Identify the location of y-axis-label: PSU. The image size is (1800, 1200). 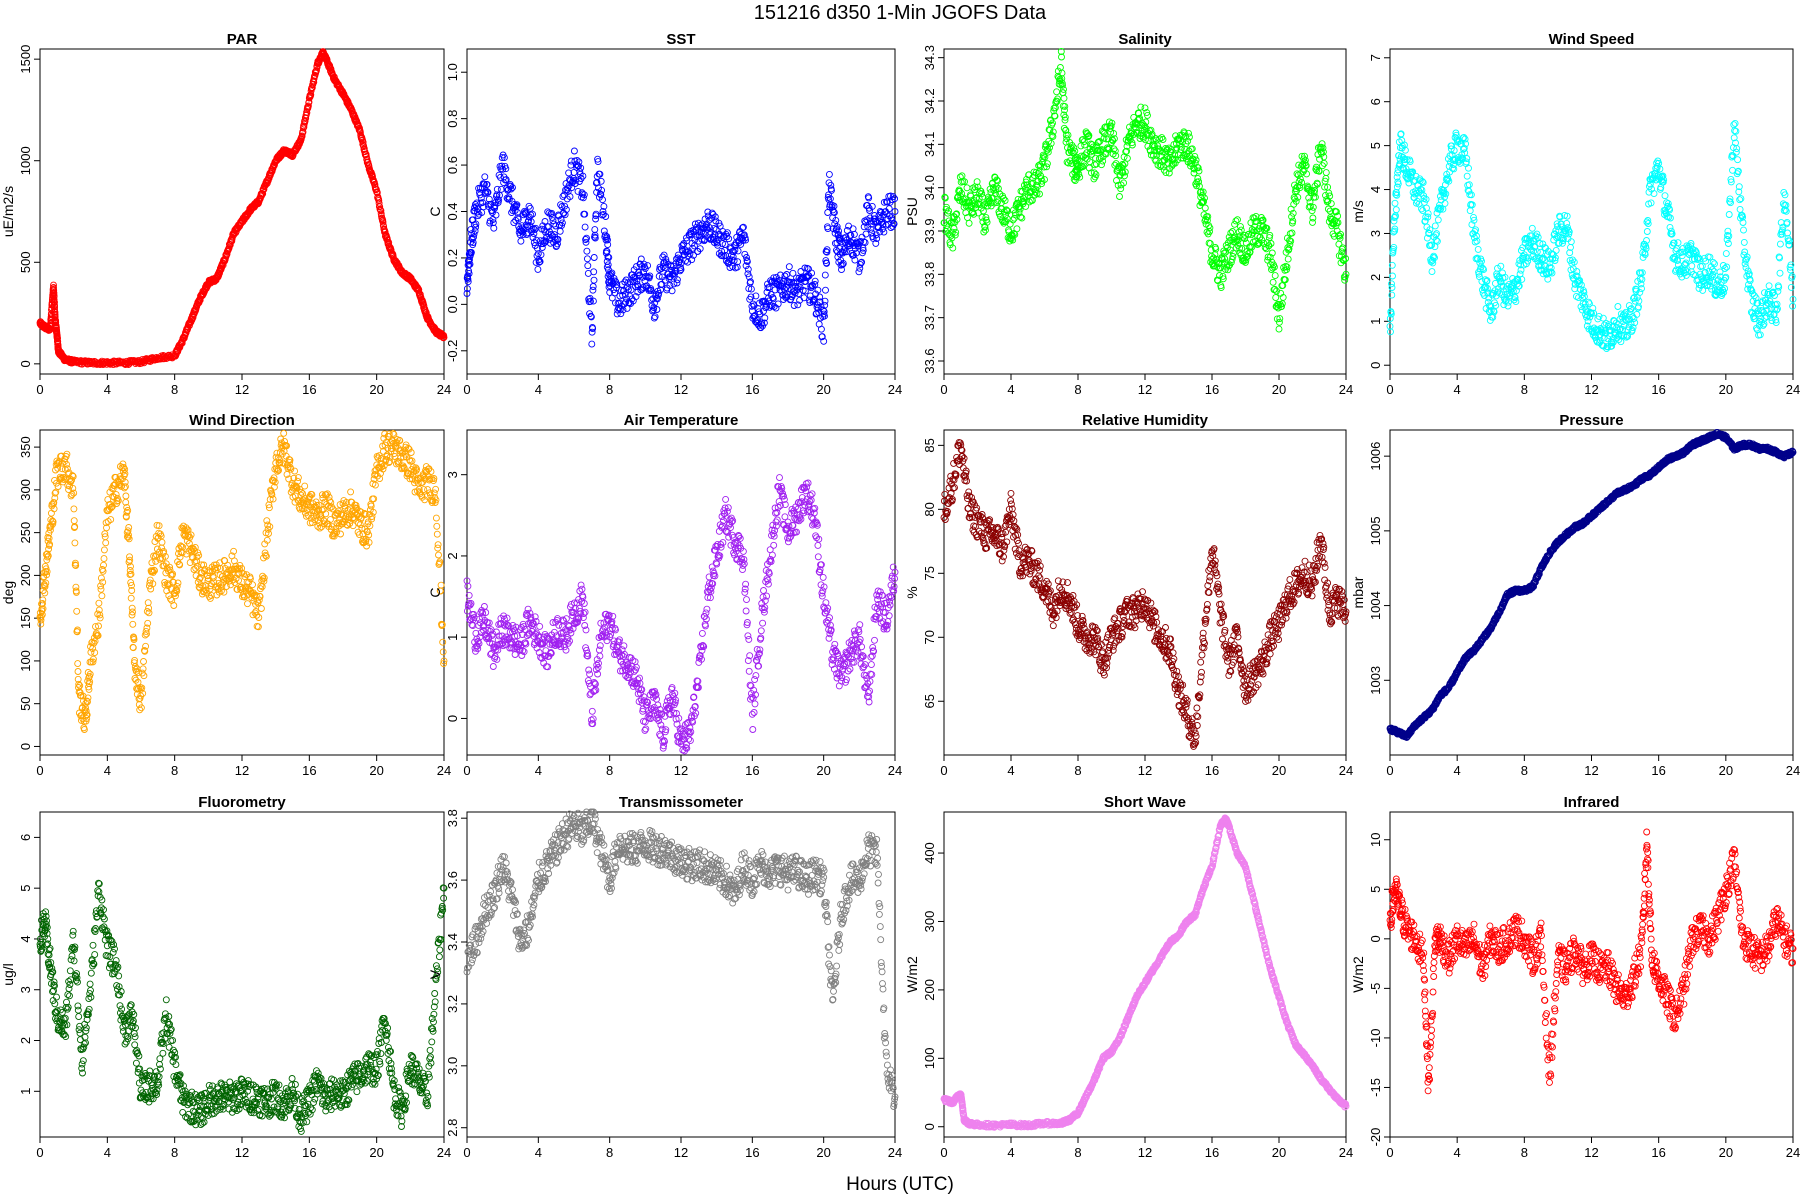
(912, 211).